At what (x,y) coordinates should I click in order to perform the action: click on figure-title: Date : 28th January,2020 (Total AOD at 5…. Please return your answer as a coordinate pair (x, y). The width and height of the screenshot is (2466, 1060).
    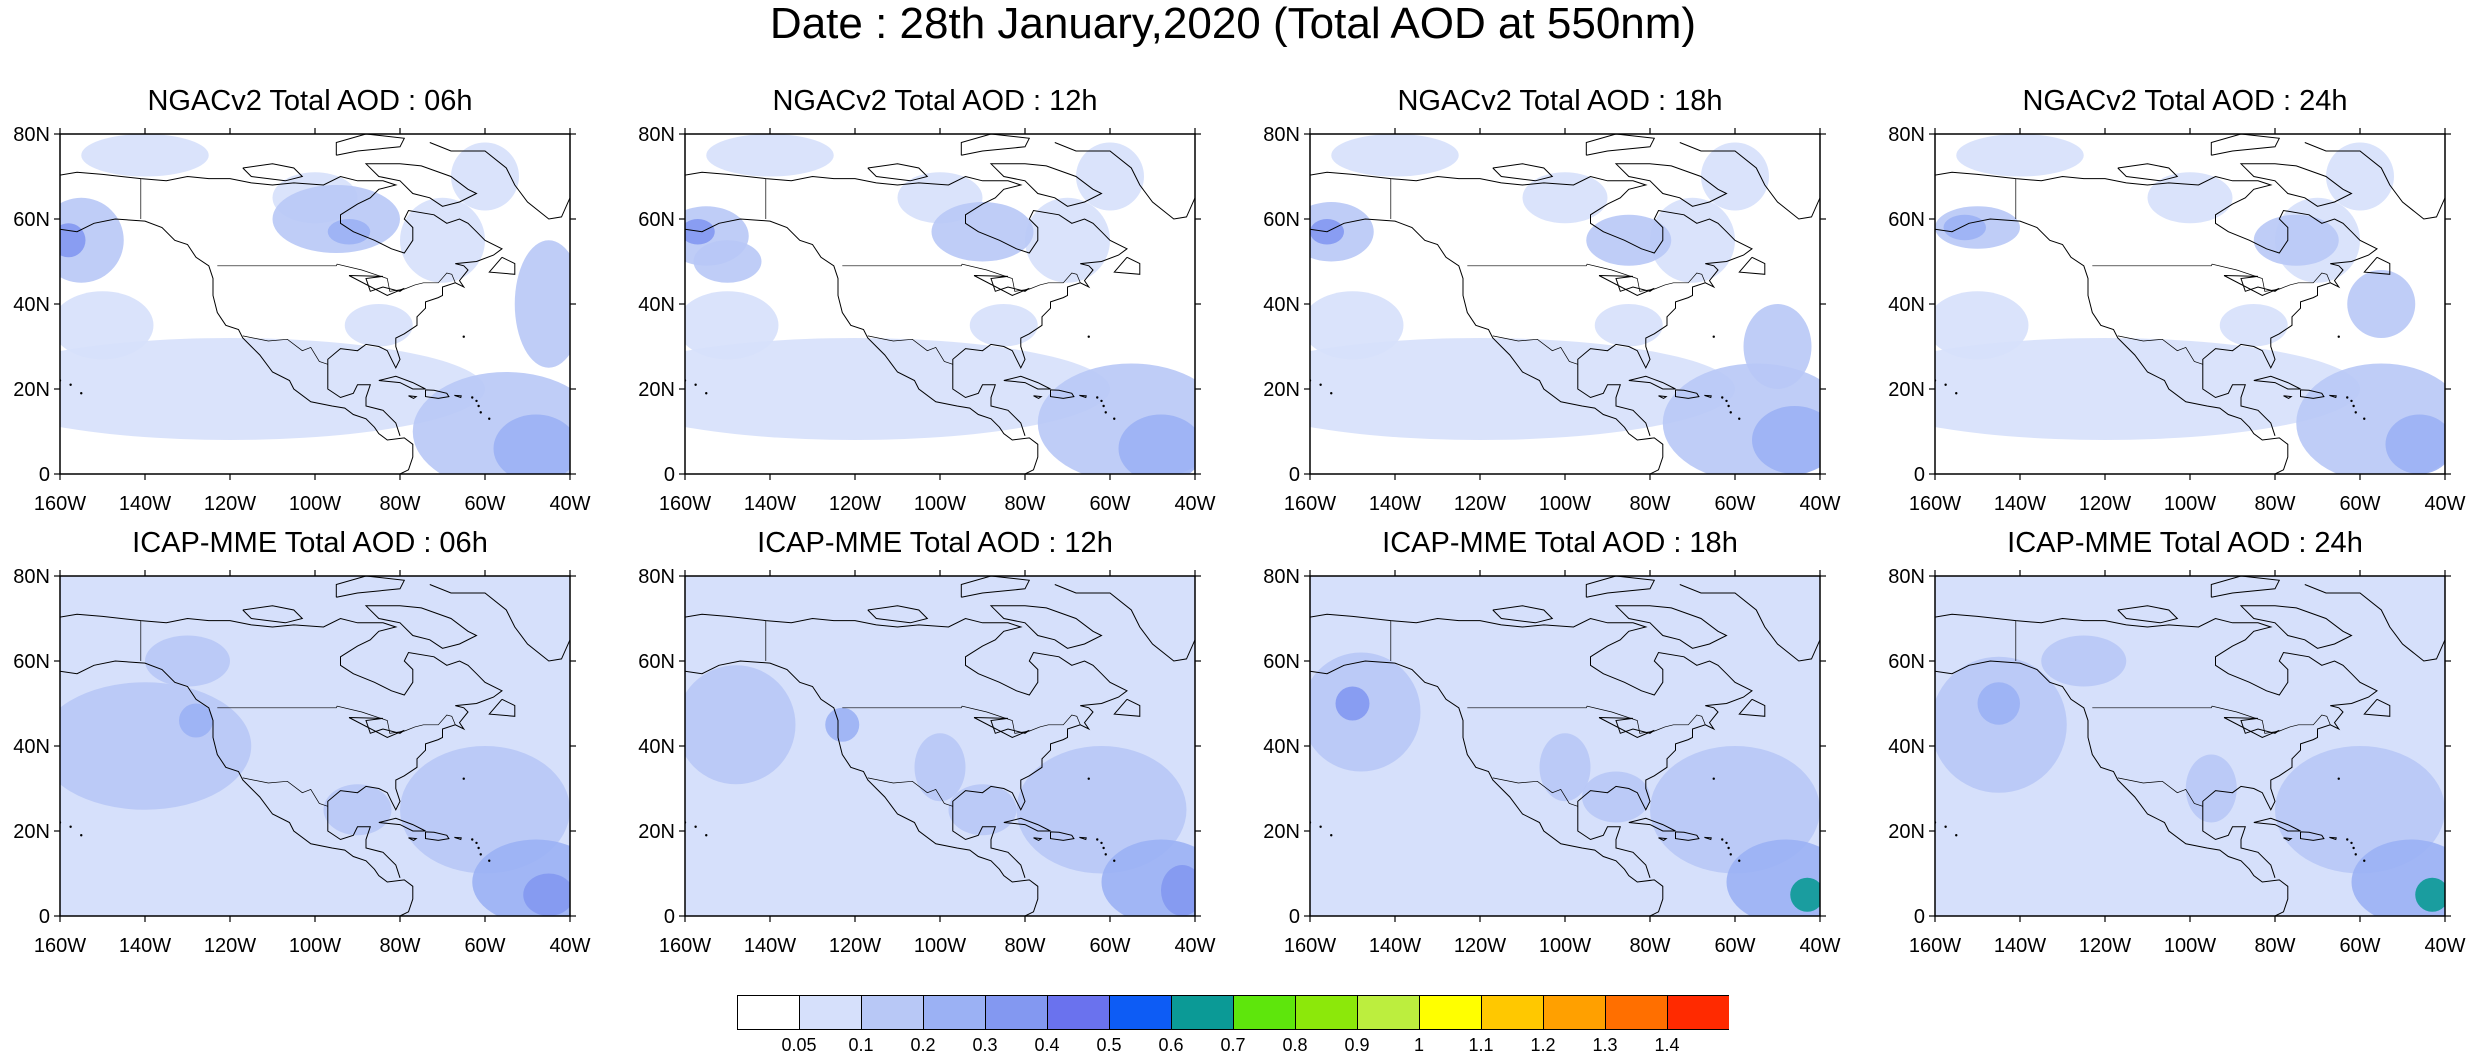
    Looking at the image, I should click on (1233, 24).